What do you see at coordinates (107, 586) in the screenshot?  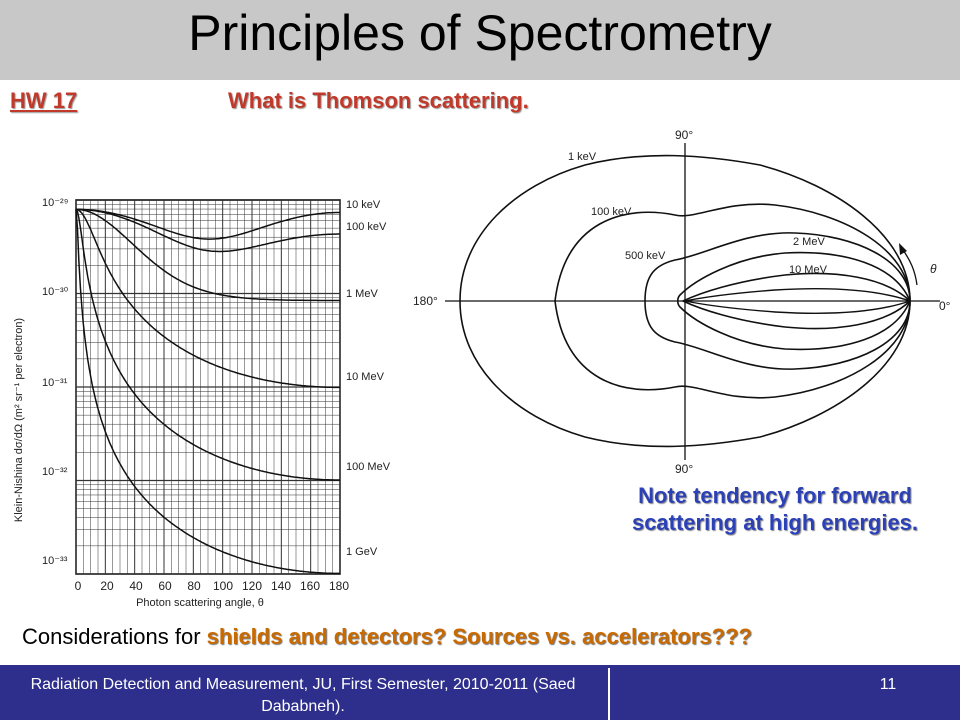 I see `kn-xtick-20: 20` at bounding box center [107, 586].